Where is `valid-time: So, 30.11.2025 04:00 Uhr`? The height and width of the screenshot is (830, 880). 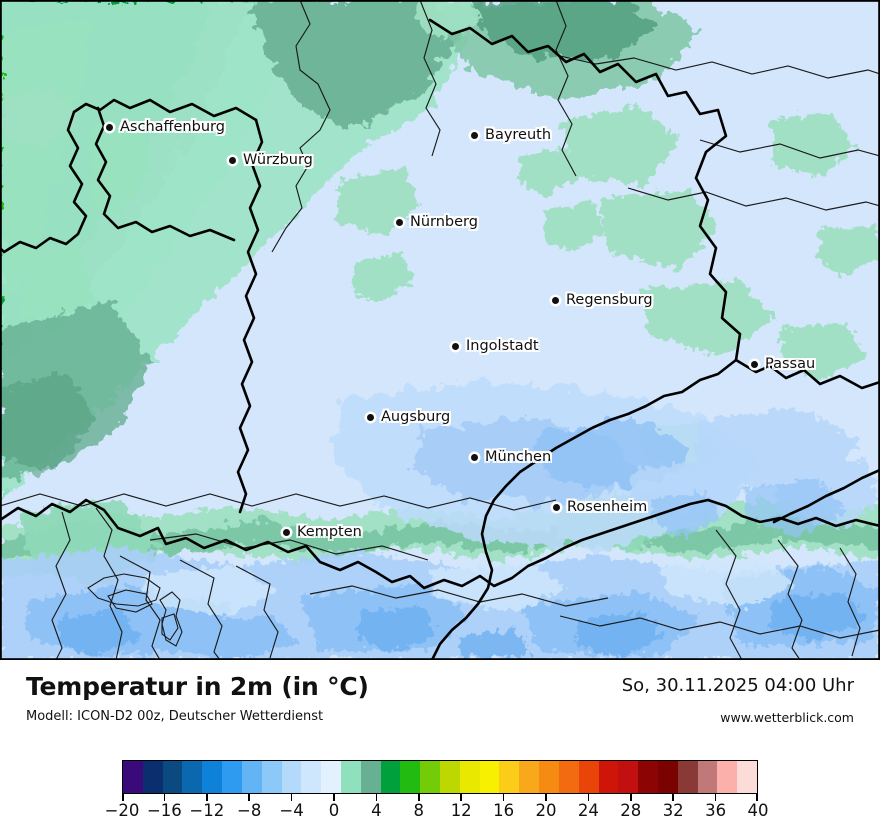
valid-time: So, 30.11.2025 04:00 Uhr is located at coordinates (737, 685).